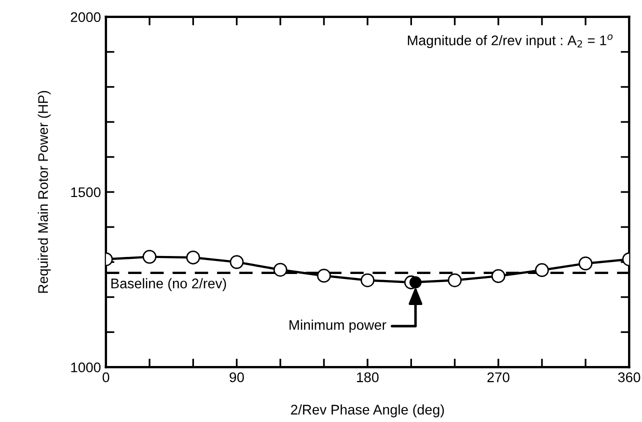 This screenshot has width=642, height=422. I want to click on x-tick-label: 270, so click(498, 377).